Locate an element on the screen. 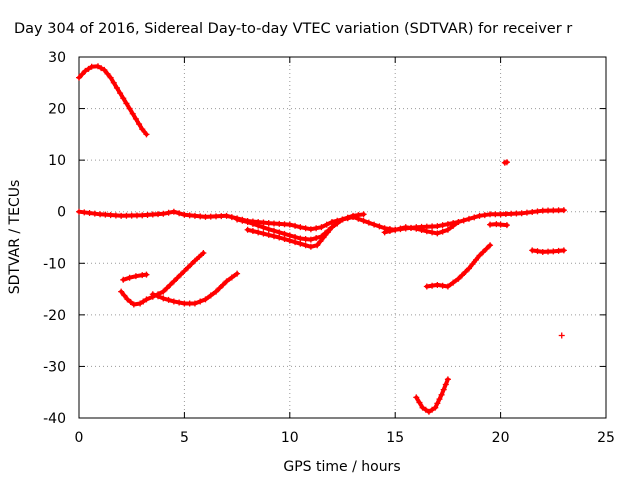 The height and width of the screenshot is (480, 640). y-tick-label: -40 is located at coordinates (54, 419).